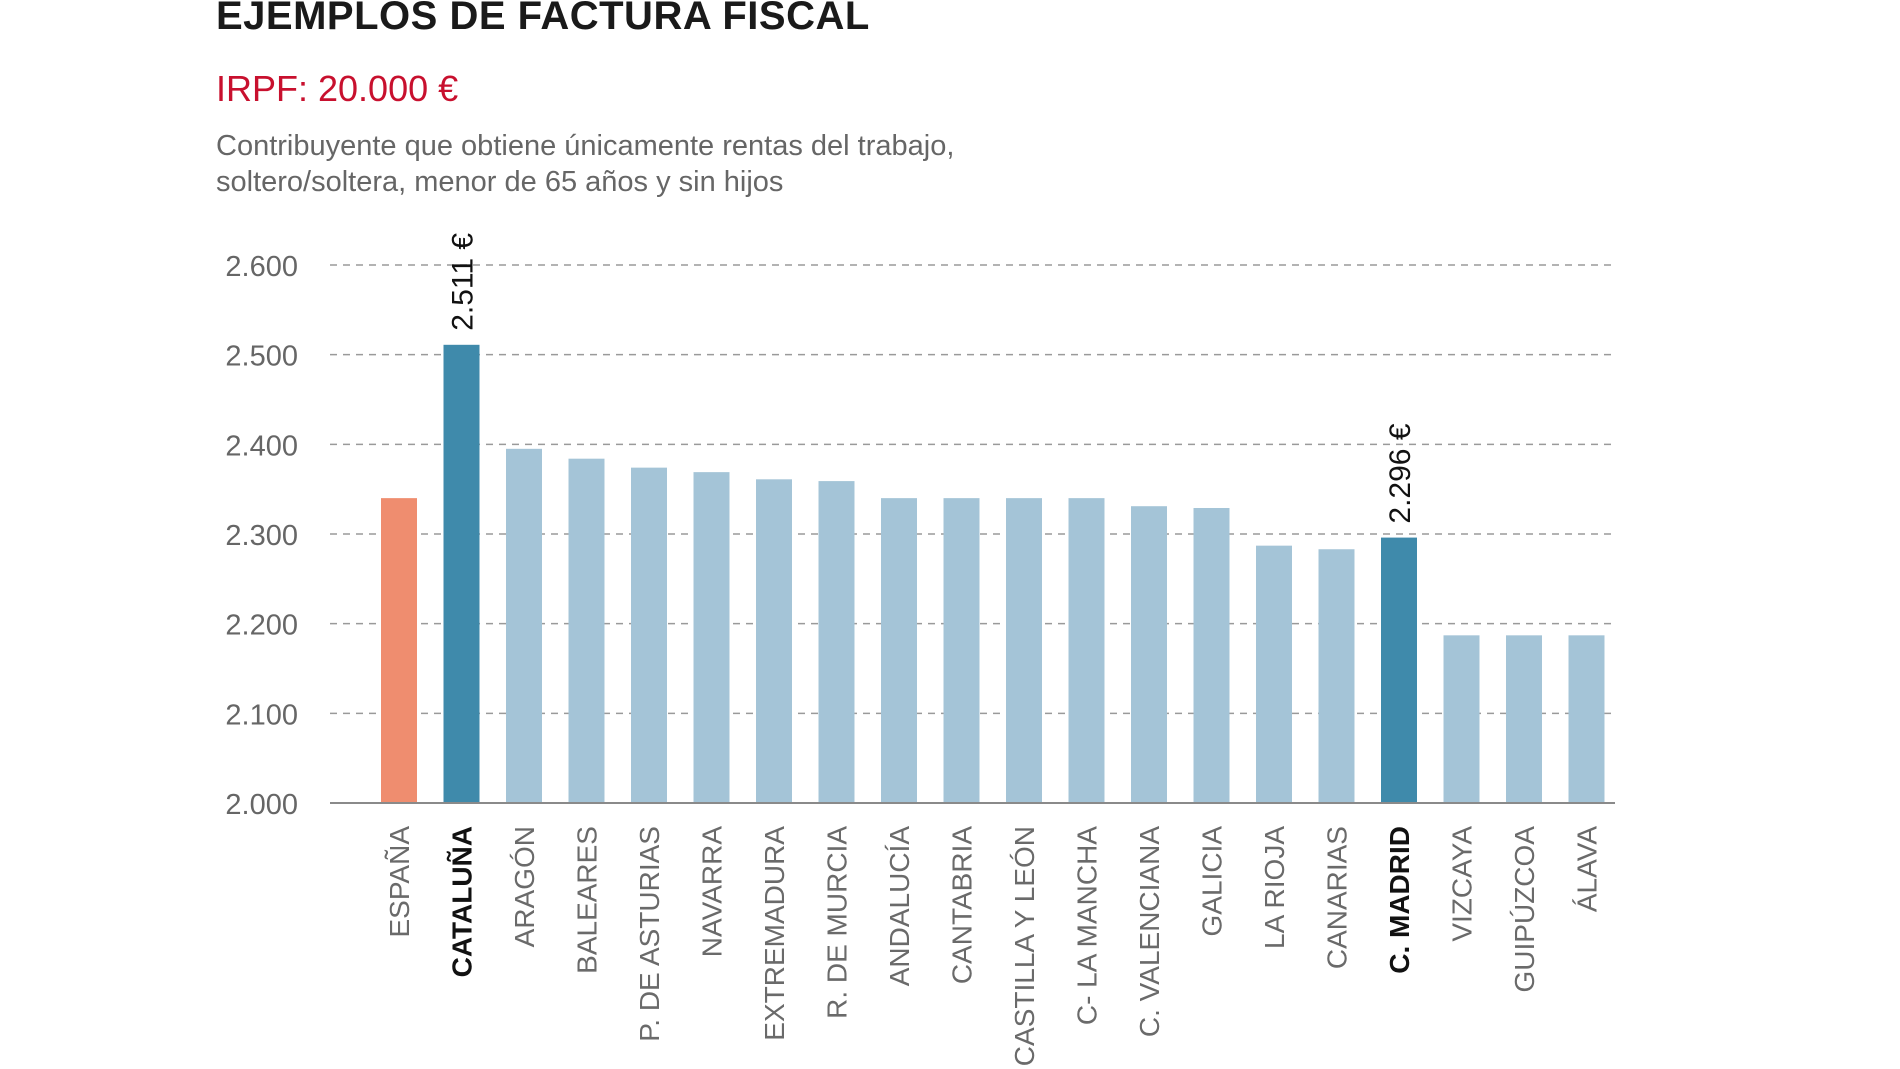 The image size is (1900, 1069). Describe the element at coordinates (1462, 884) in the screenshot. I see `x-tick-label: VIZCAYA` at that location.